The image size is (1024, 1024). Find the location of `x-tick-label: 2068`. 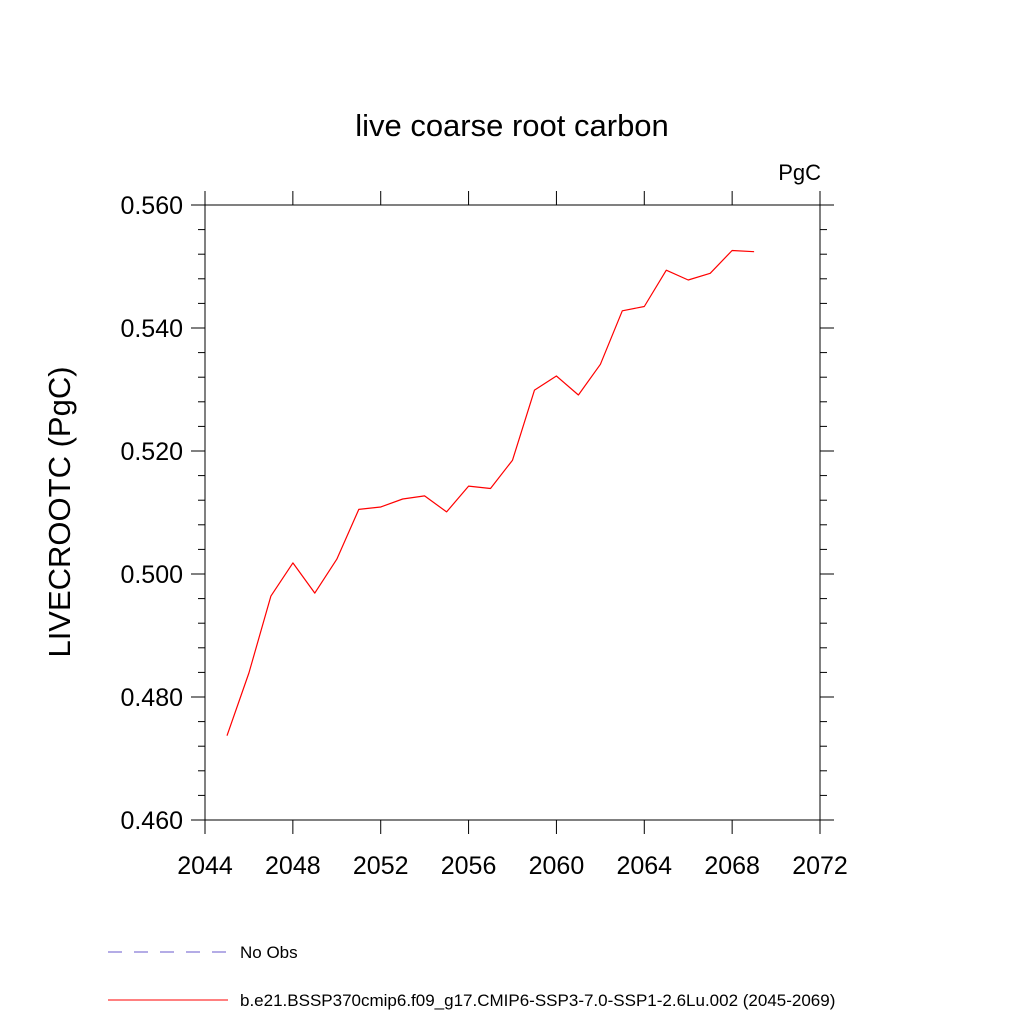

x-tick-label: 2068 is located at coordinates (732, 866).